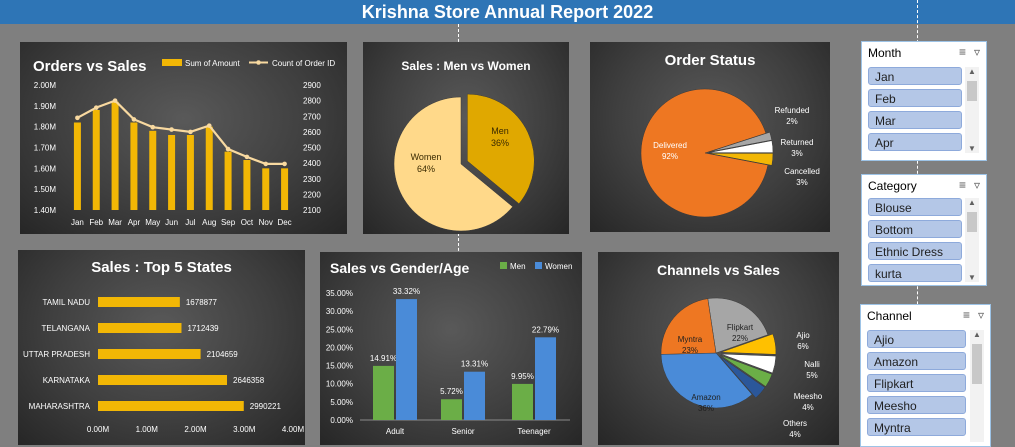  I want to click on y2-tick-label: 2700, so click(312, 116).